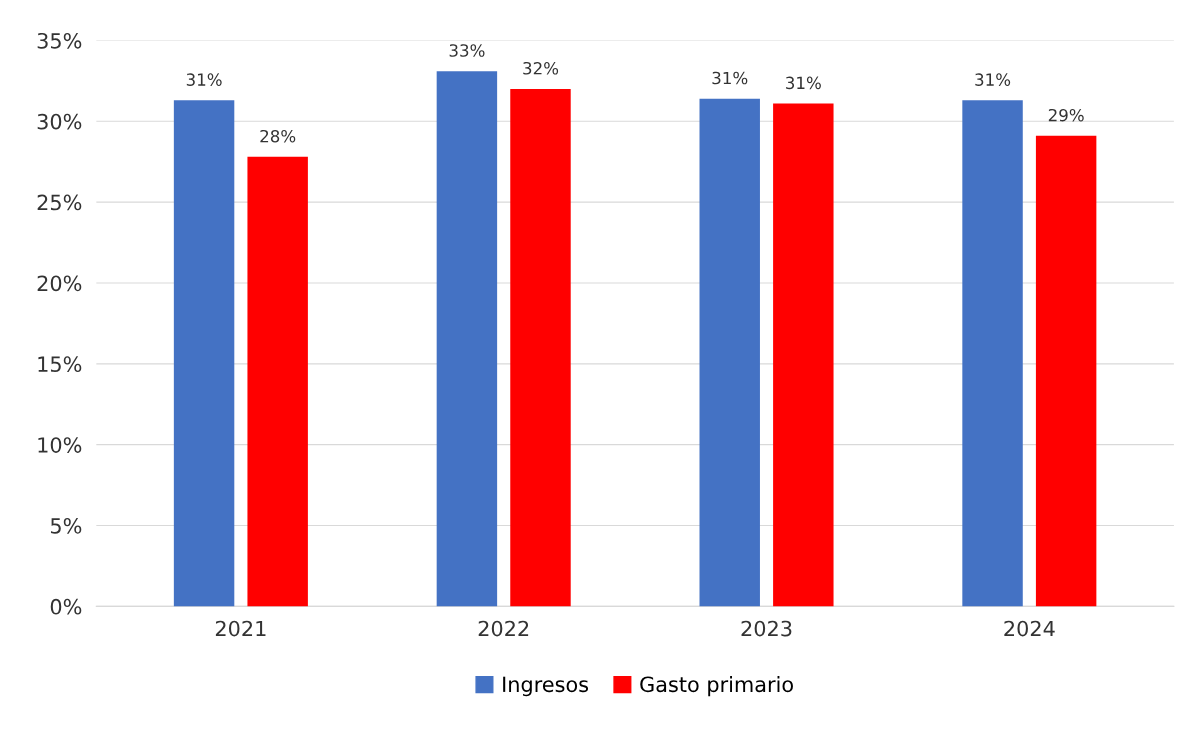  I want to click on legend-label: Gasto primario, so click(716, 686).